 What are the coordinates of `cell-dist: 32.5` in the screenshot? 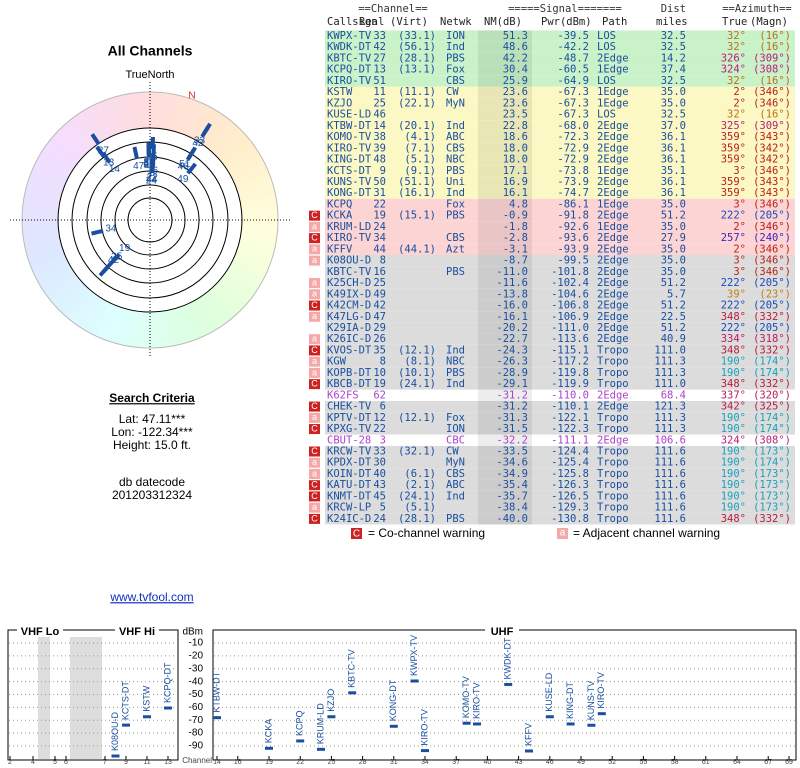 It's located at (673, 36).